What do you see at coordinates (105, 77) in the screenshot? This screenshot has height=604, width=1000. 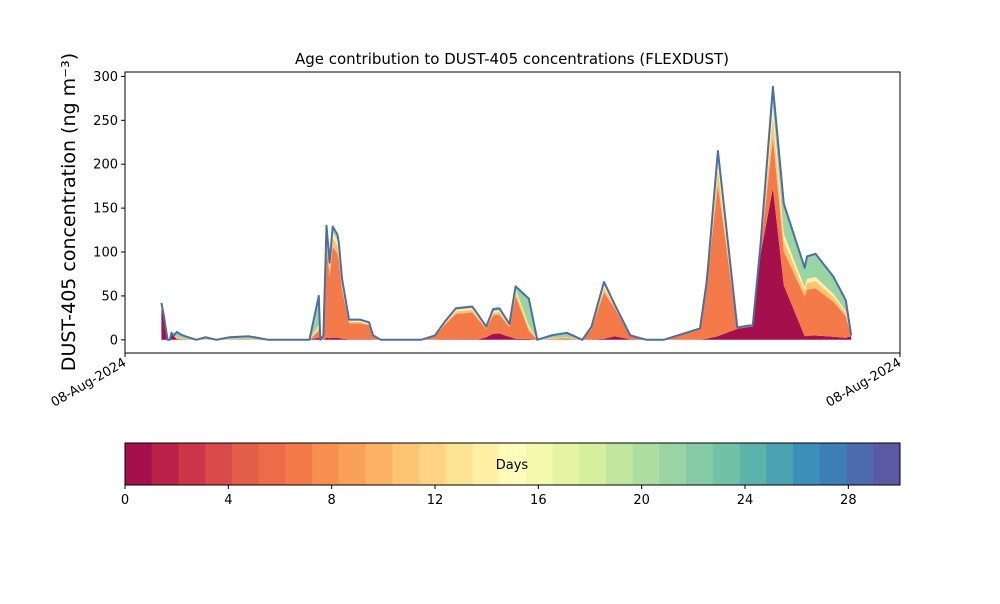 I see `y-tick-label: 300` at bounding box center [105, 77].